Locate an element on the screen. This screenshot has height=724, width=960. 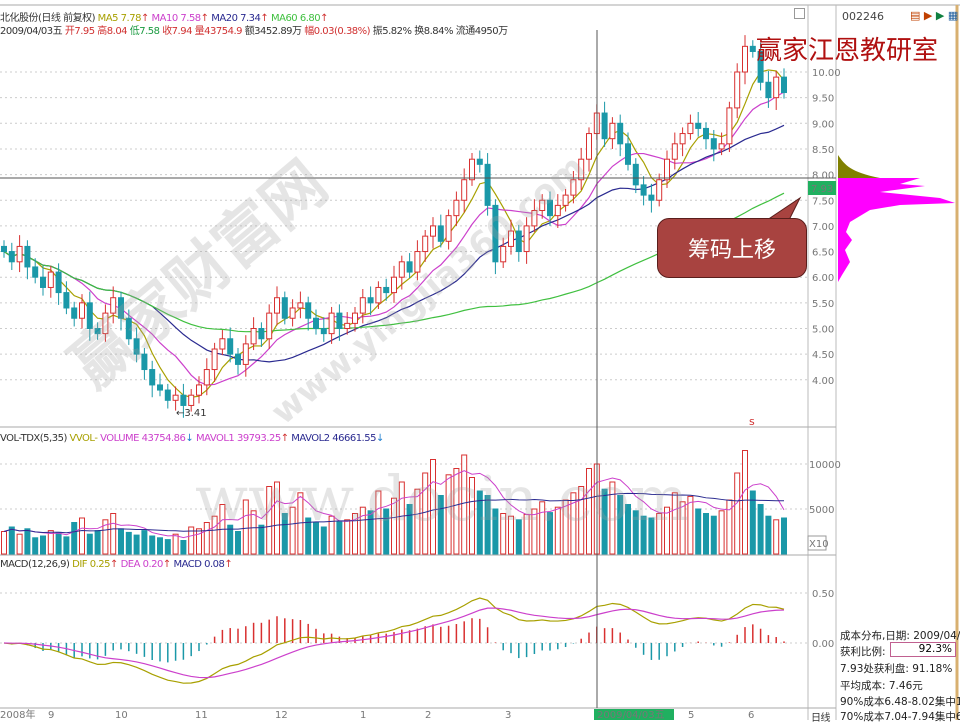
toolbar-icons: ▤ ▶ ▶ ▦ is located at coordinates (934, 15).